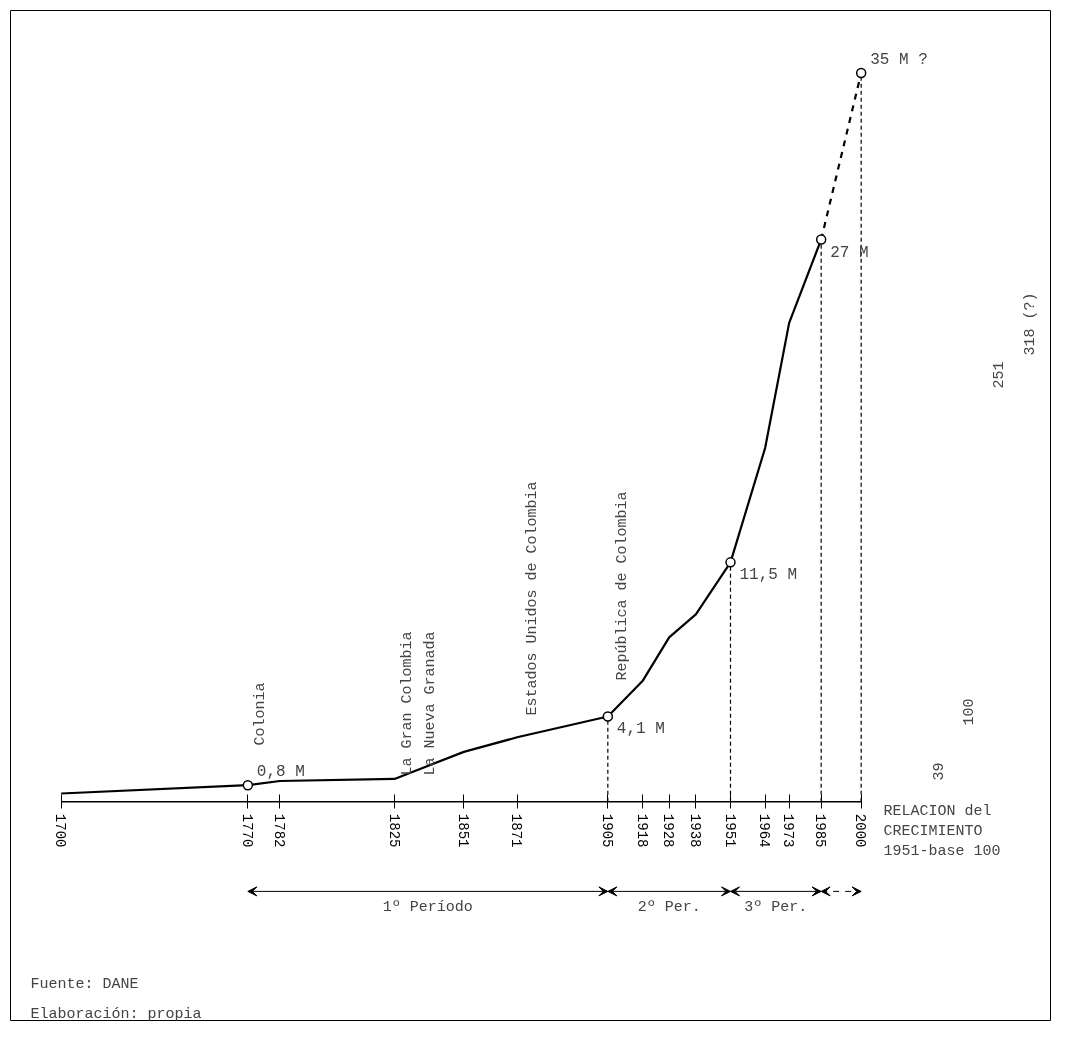  What do you see at coordinates (427, 908) in the screenshot?
I see `annotation: 1º Período` at bounding box center [427, 908].